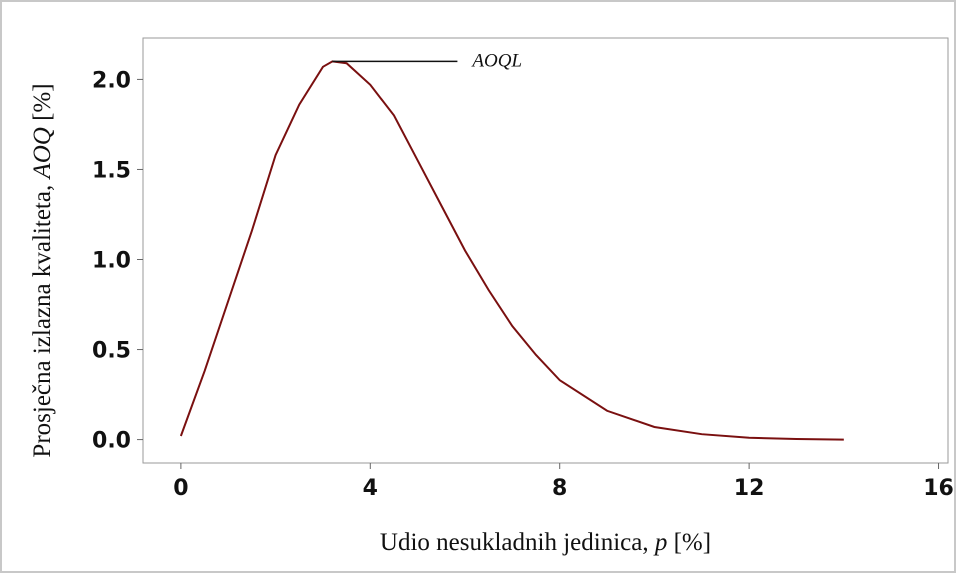 Image resolution: width=956 pixels, height=573 pixels. What do you see at coordinates (42, 105) in the screenshot?
I see `y-axis-label-part: [%]` at bounding box center [42, 105].